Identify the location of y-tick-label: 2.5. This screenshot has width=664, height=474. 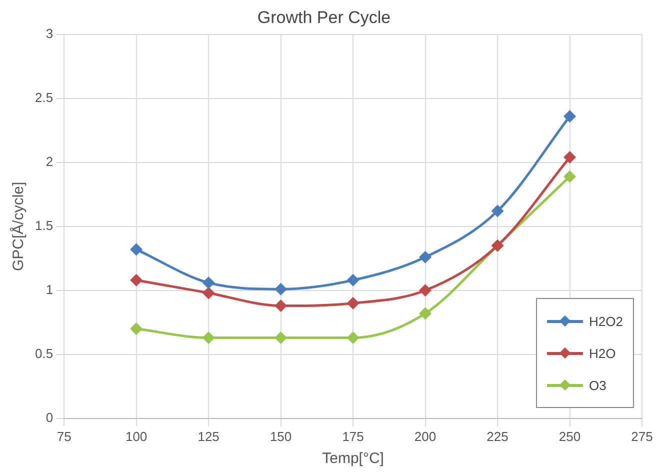
(44, 97).